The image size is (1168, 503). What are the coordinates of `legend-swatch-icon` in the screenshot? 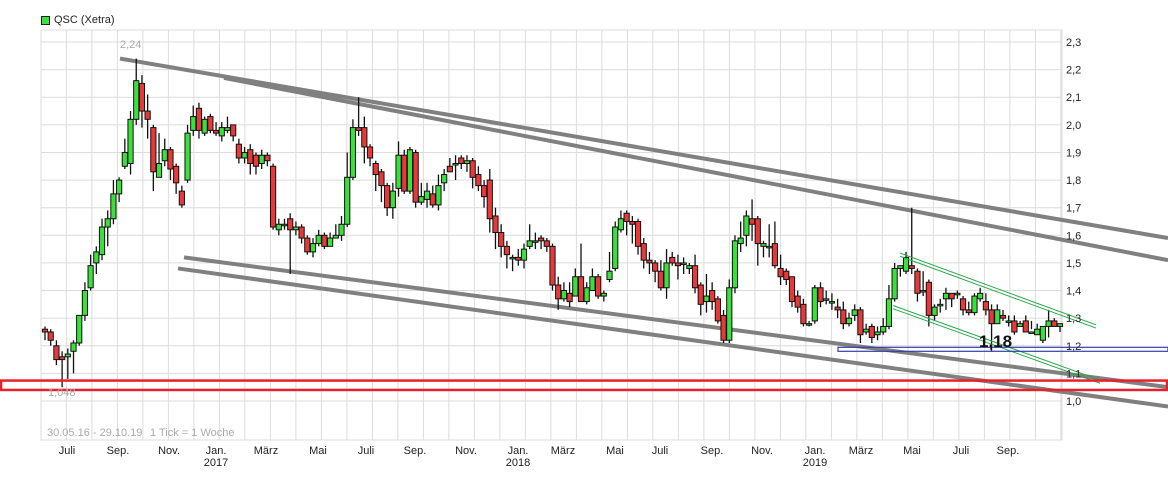 It's located at (45, 20).